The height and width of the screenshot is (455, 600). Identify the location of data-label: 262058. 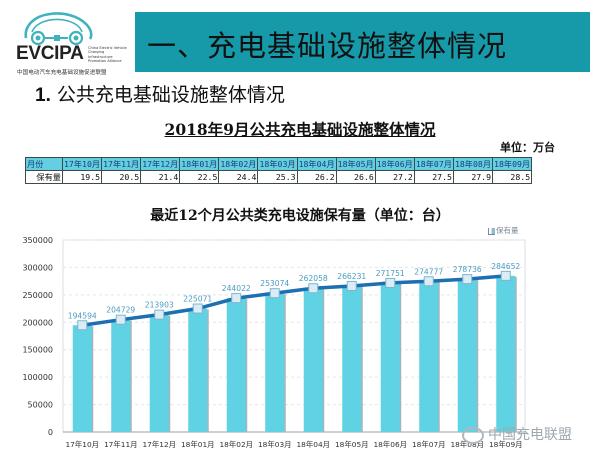
(313, 278).